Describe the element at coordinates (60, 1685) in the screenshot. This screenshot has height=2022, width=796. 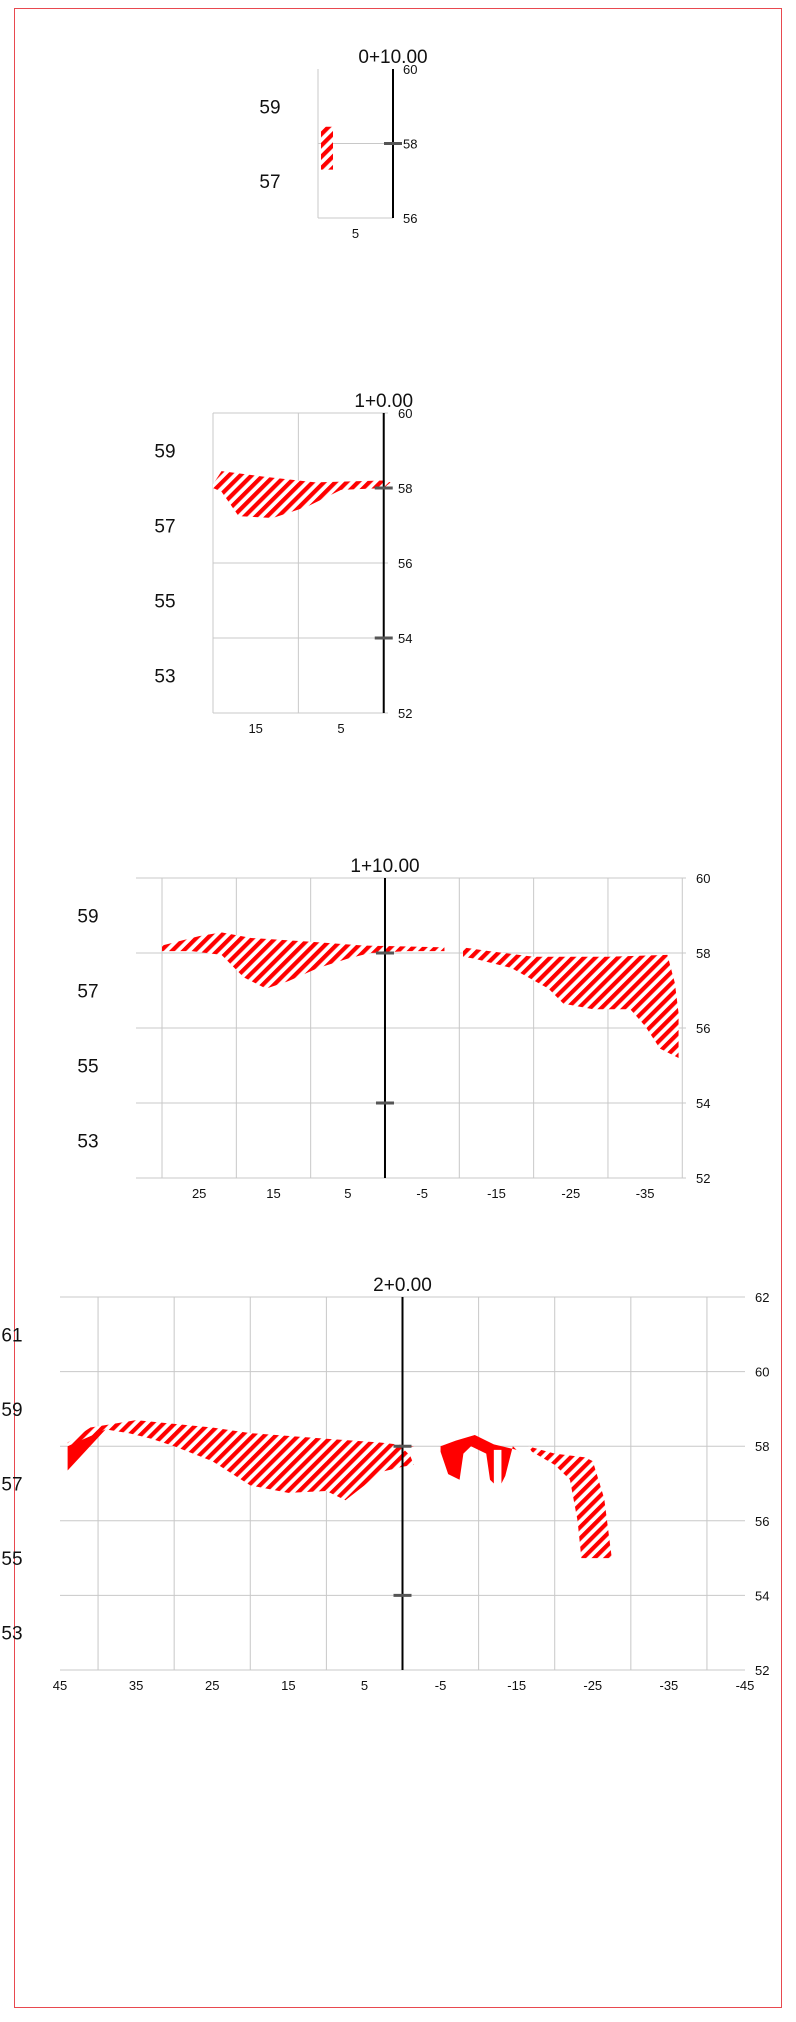
I see `x-tick-label: 45` at that location.